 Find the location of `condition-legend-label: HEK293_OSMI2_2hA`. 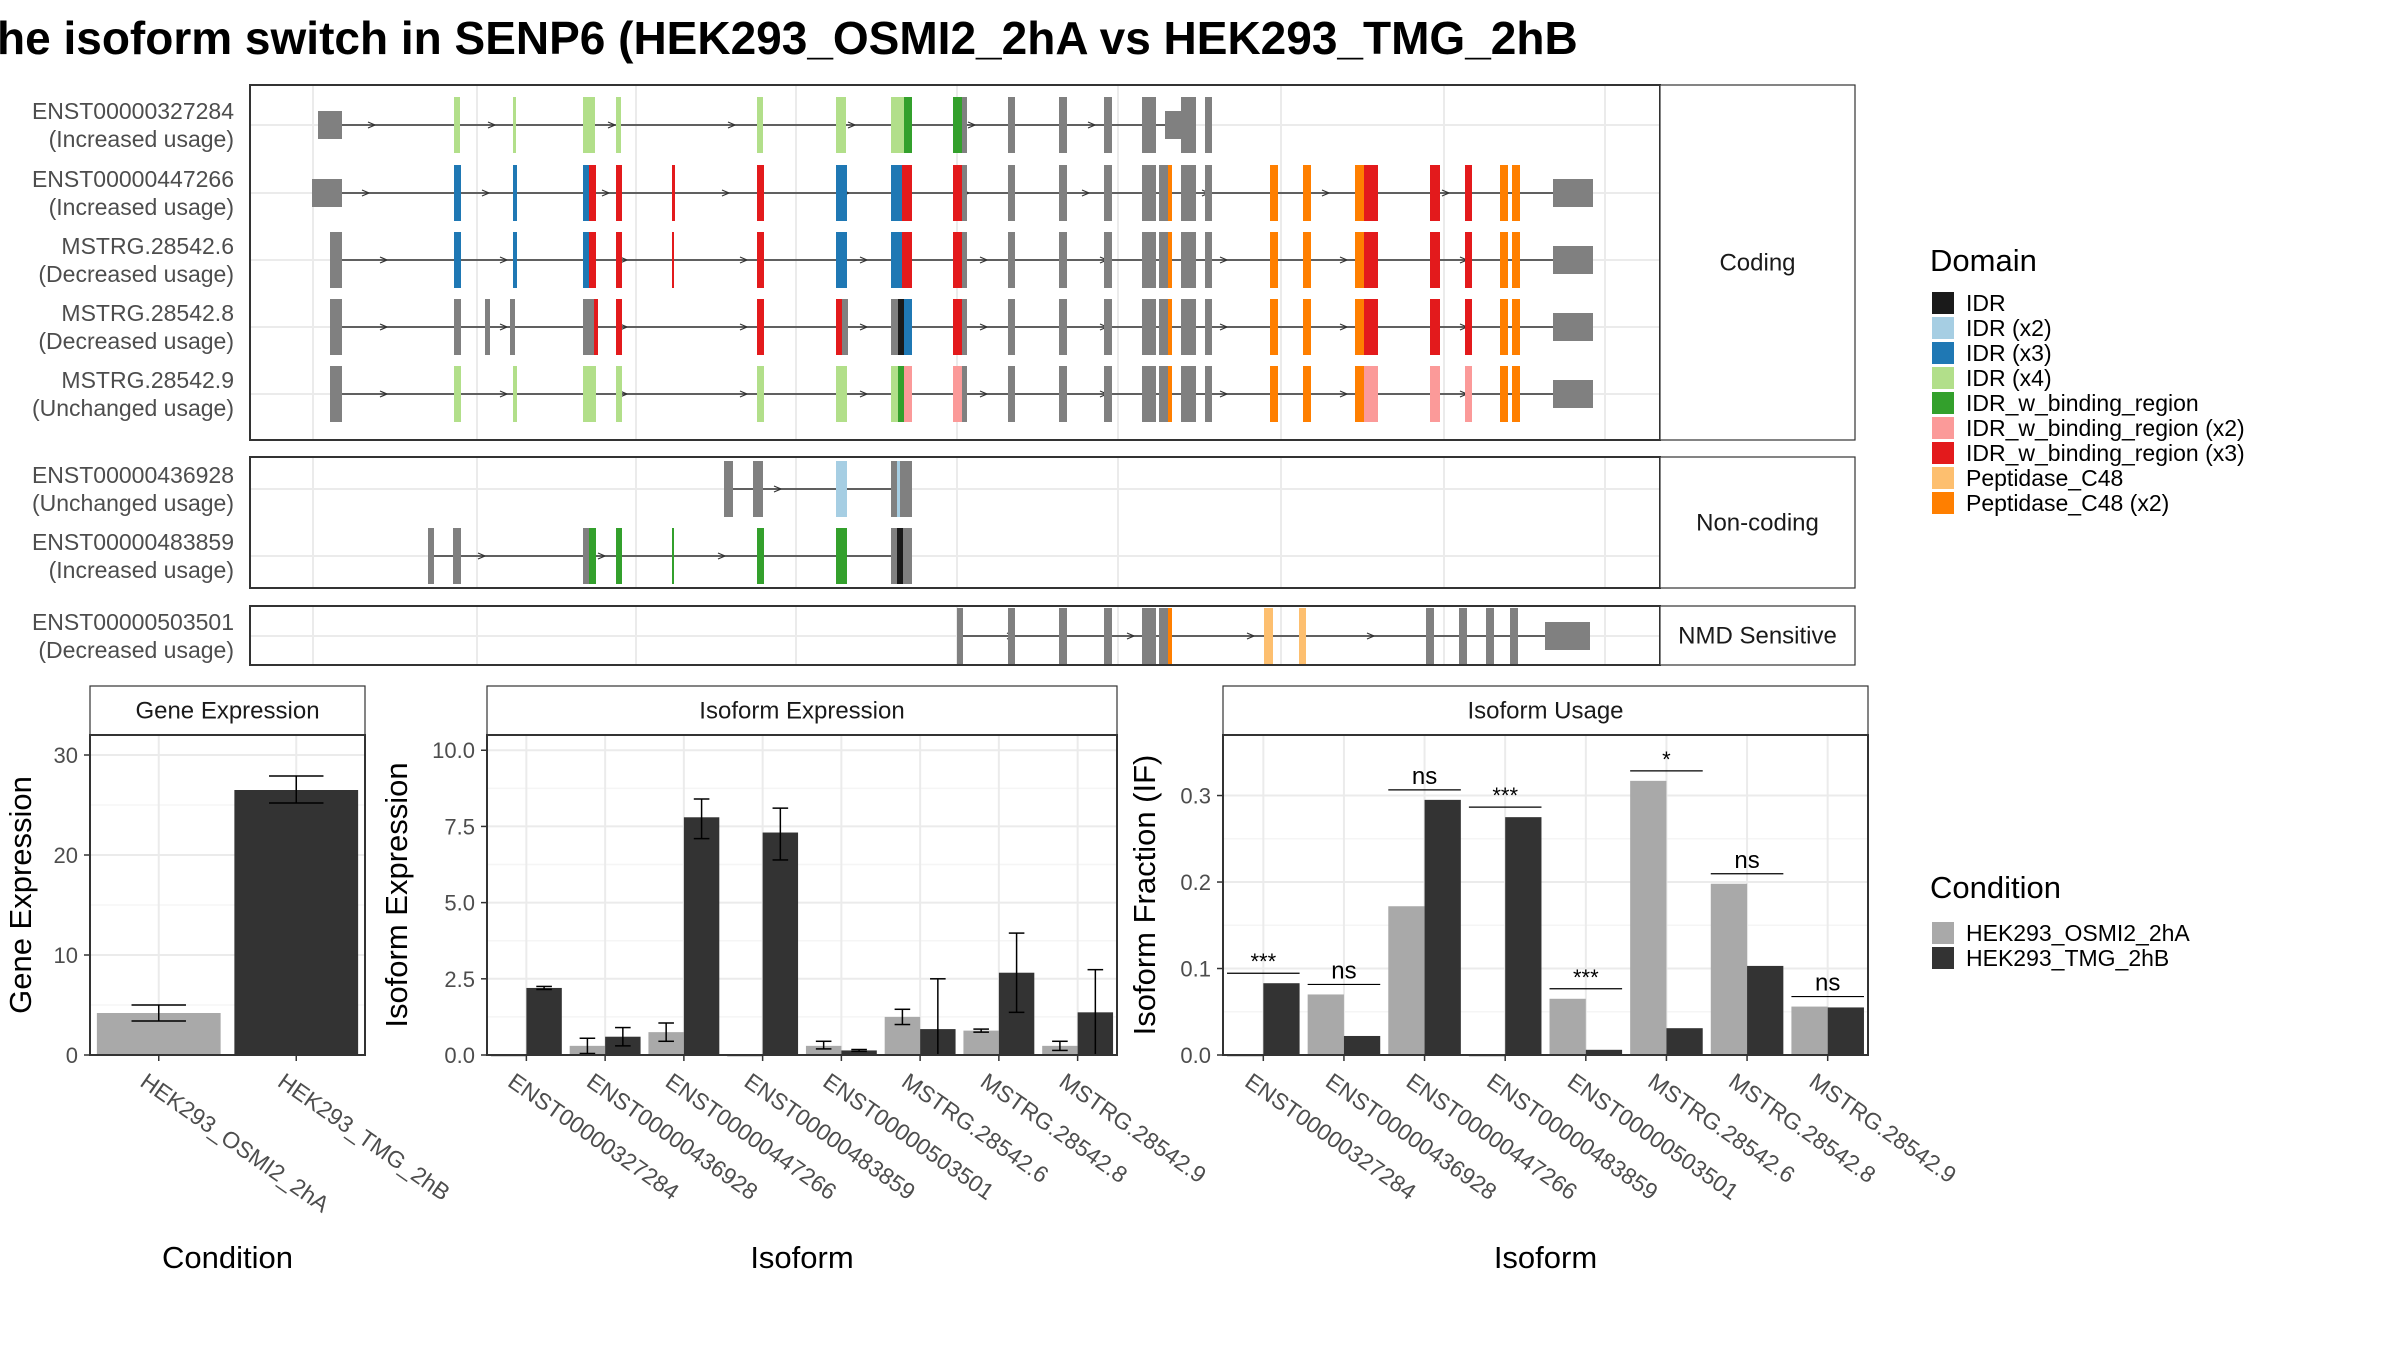

condition-legend-label: HEK293_OSMI2_2hA is located at coordinates (2078, 933).